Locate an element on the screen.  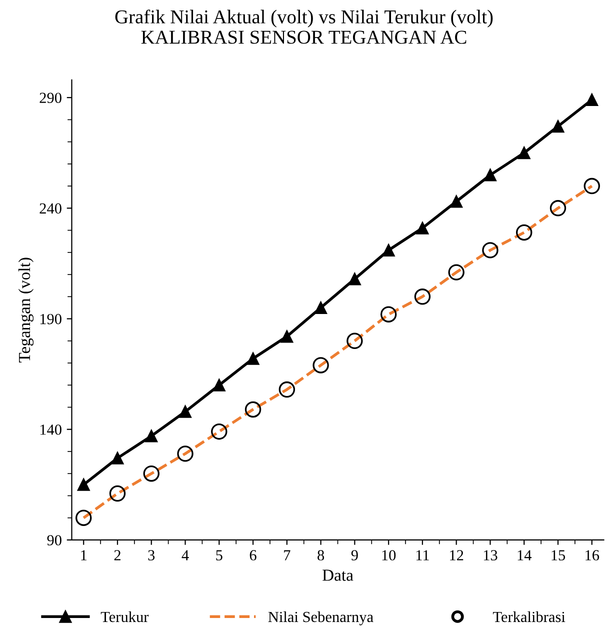
x-axis-title: Data is located at coordinates (338, 575).